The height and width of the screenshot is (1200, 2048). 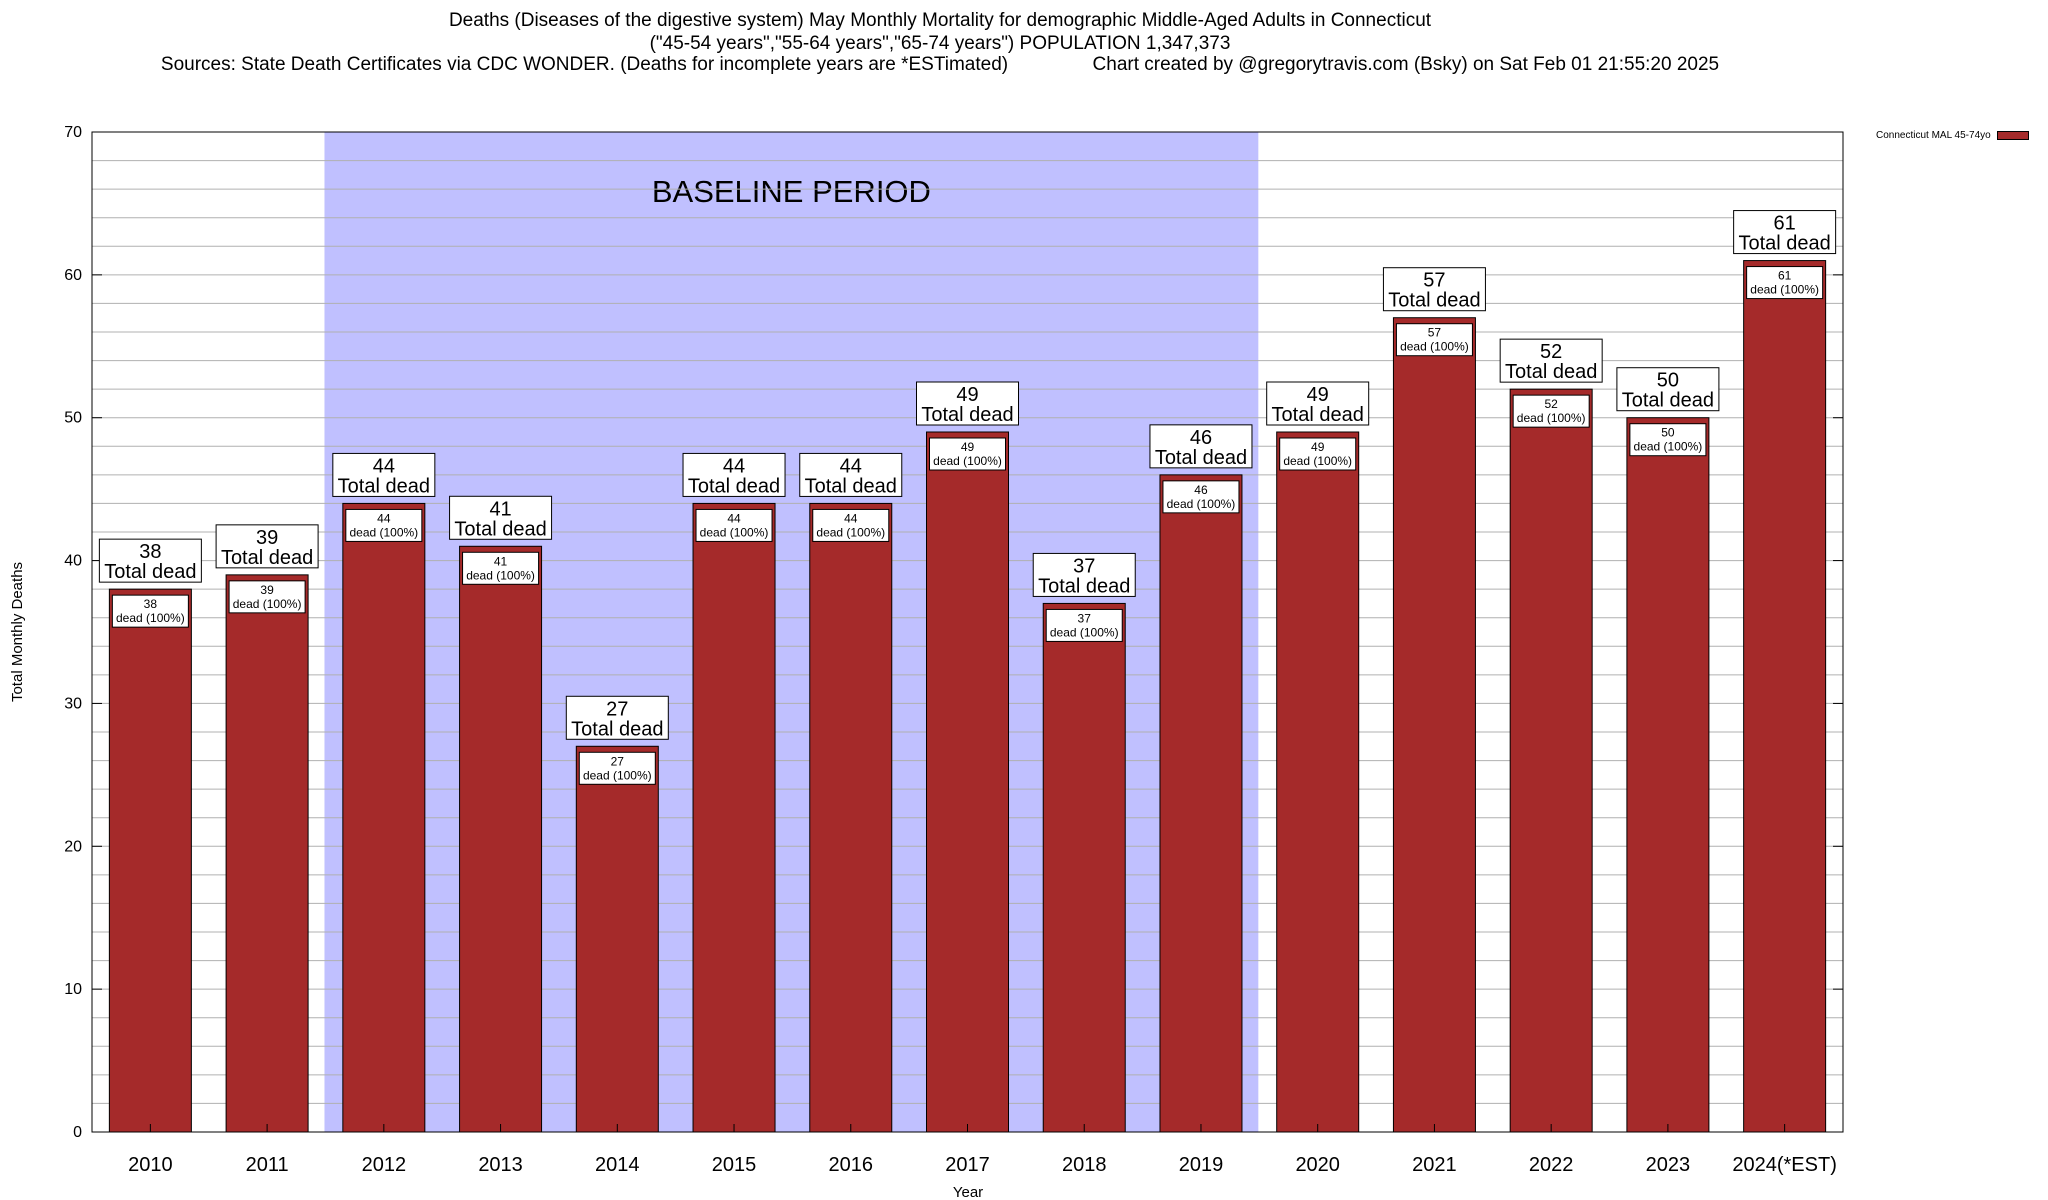 What do you see at coordinates (1434, 281) in the screenshot?
I see `bar-top-value: 57` at bounding box center [1434, 281].